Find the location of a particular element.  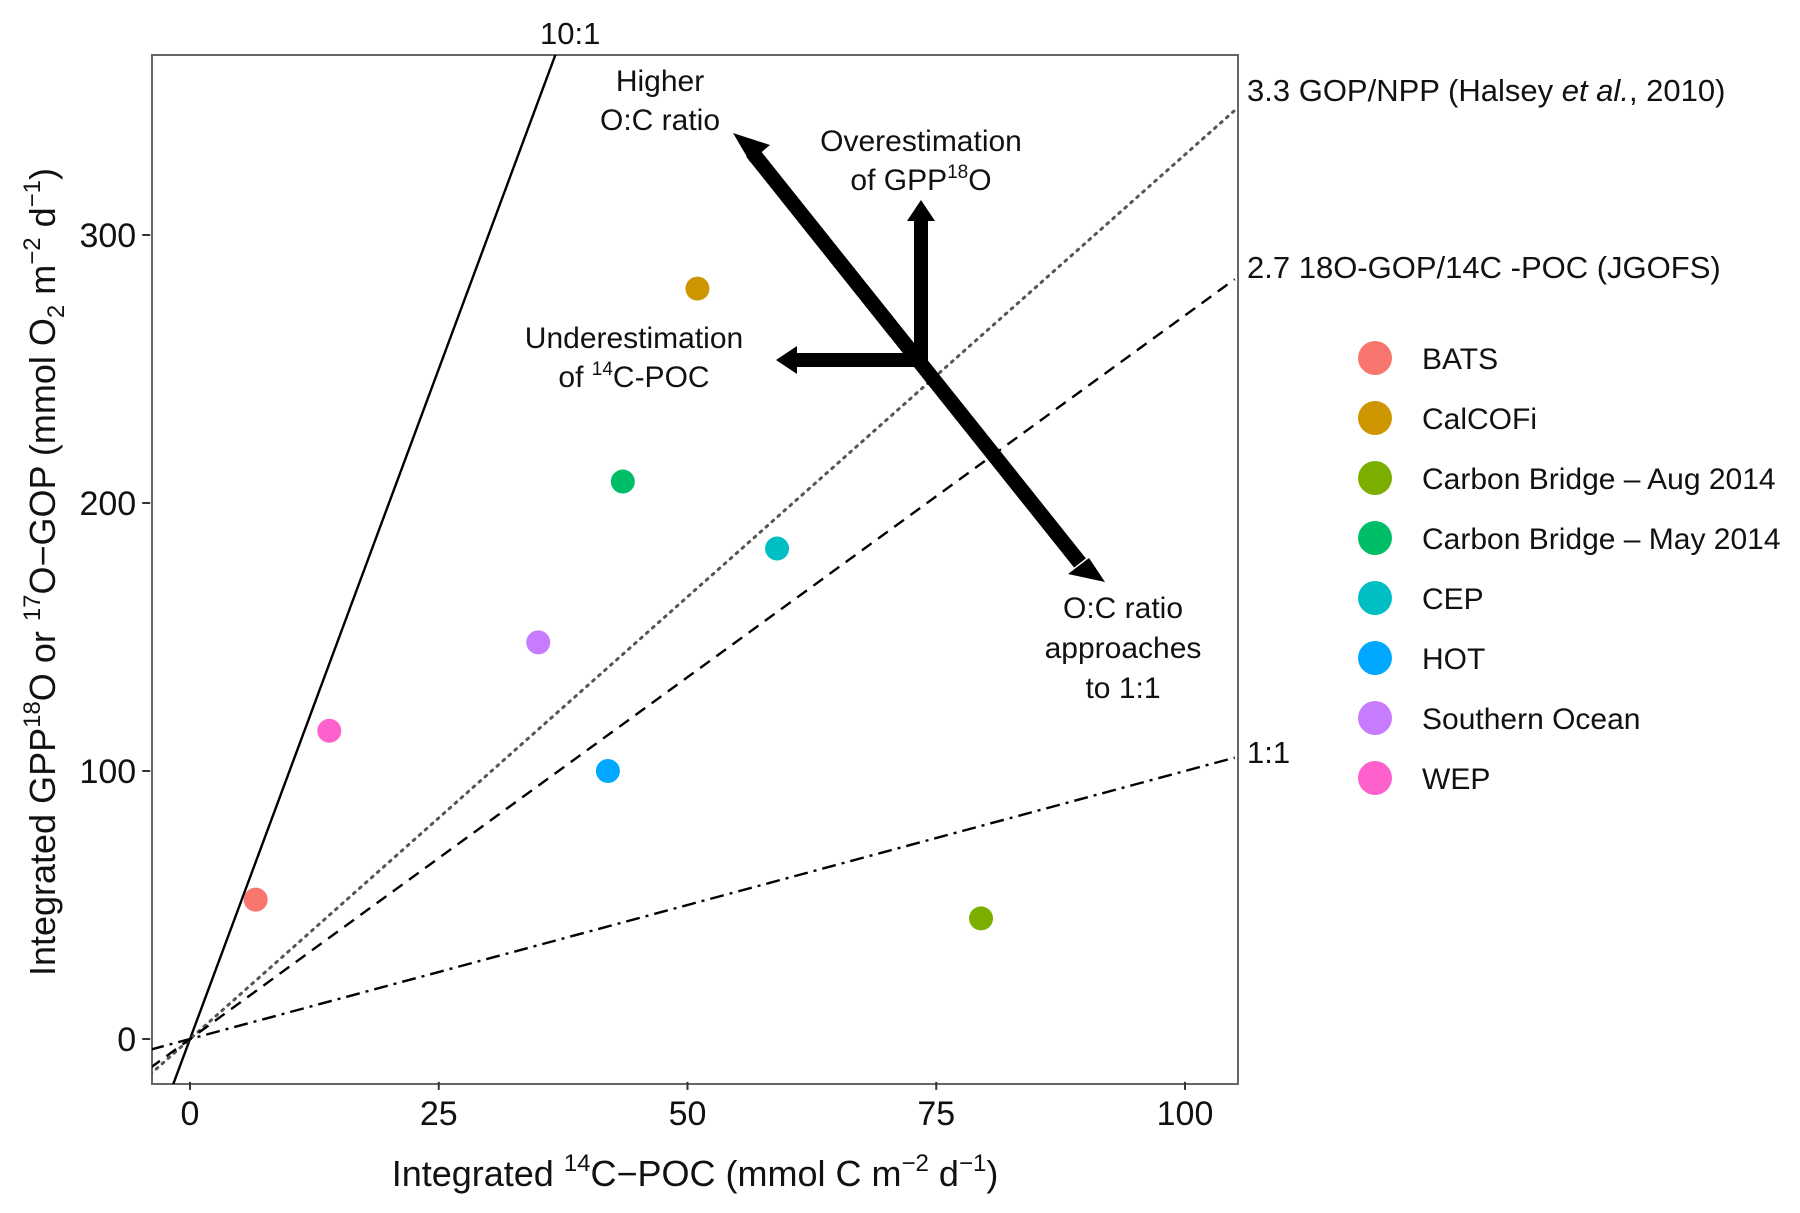

point-carbon-bridge-may-2014 is located at coordinates (622, 481).